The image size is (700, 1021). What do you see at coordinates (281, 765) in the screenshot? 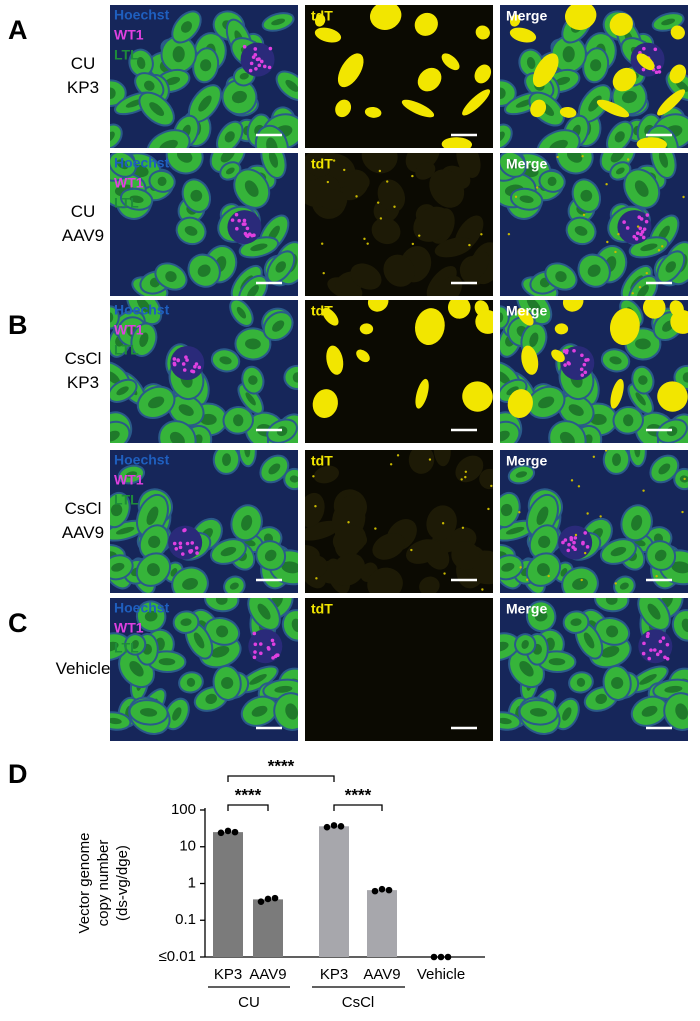
I see `significance-label: ****` at bounding box center [281, 765].